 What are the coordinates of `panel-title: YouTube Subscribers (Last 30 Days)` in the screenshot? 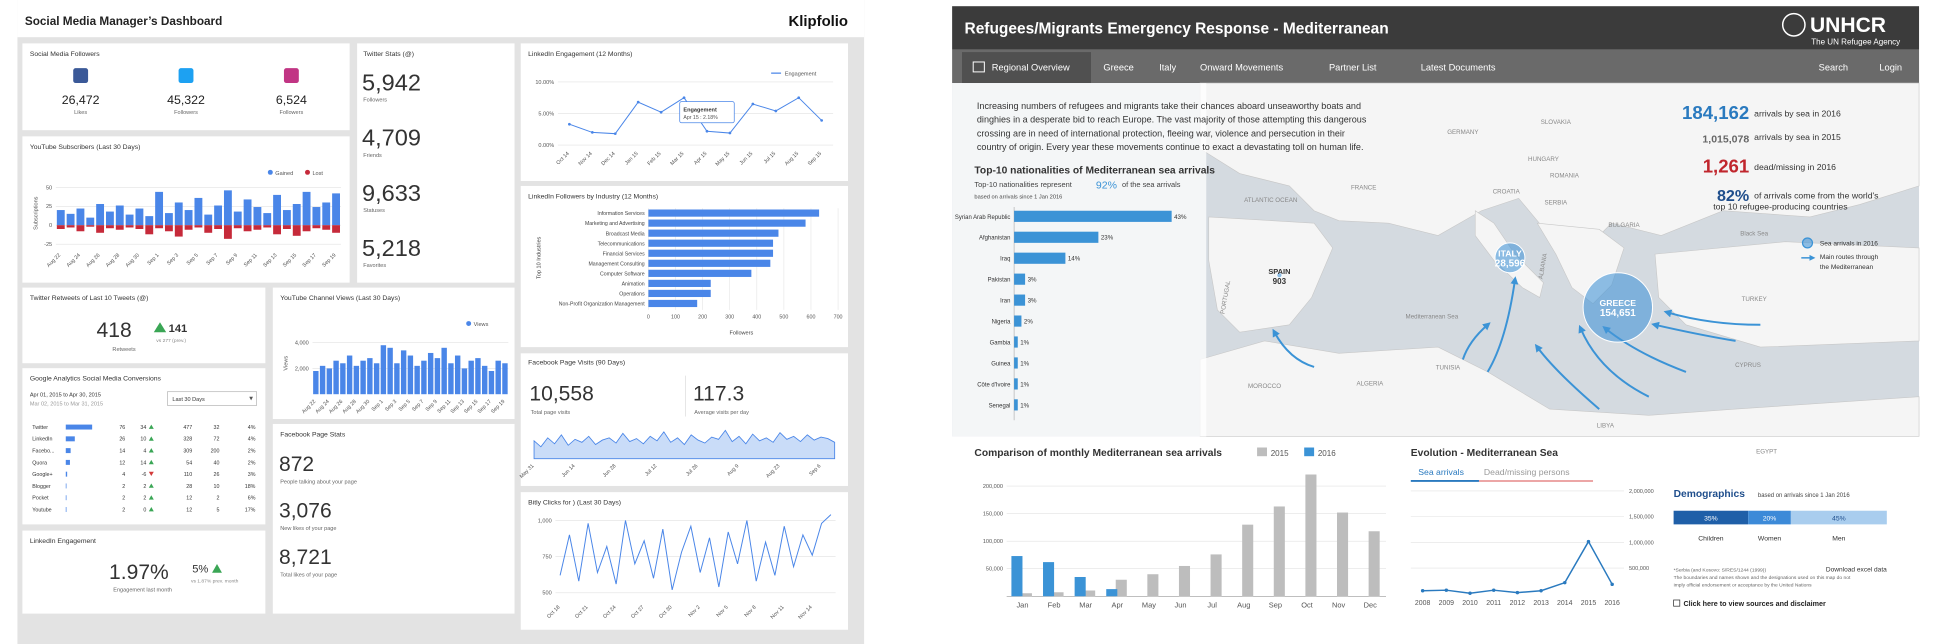 It's located at (85, 147).